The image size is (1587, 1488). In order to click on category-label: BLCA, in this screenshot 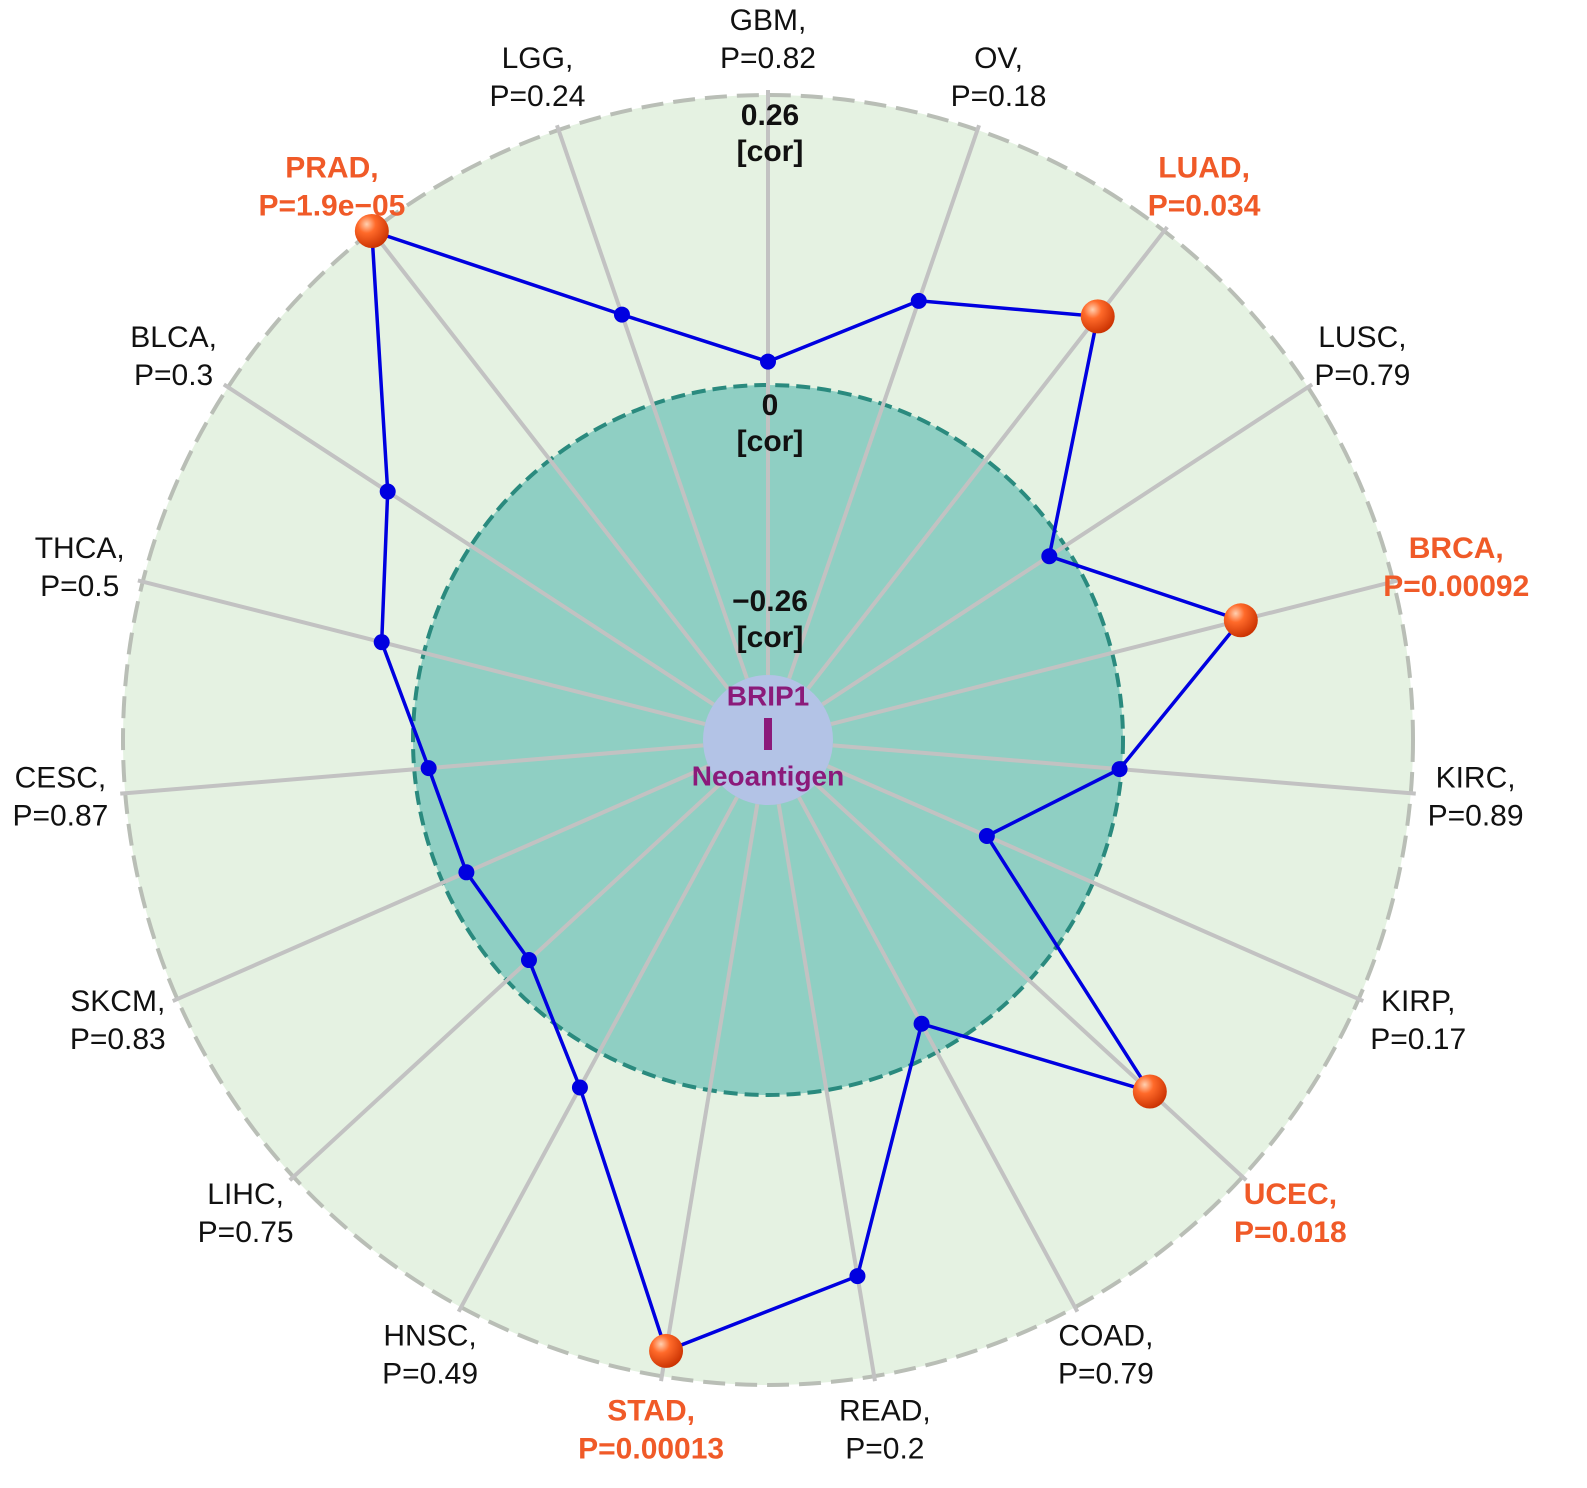, I will do `click(173, 337)`.